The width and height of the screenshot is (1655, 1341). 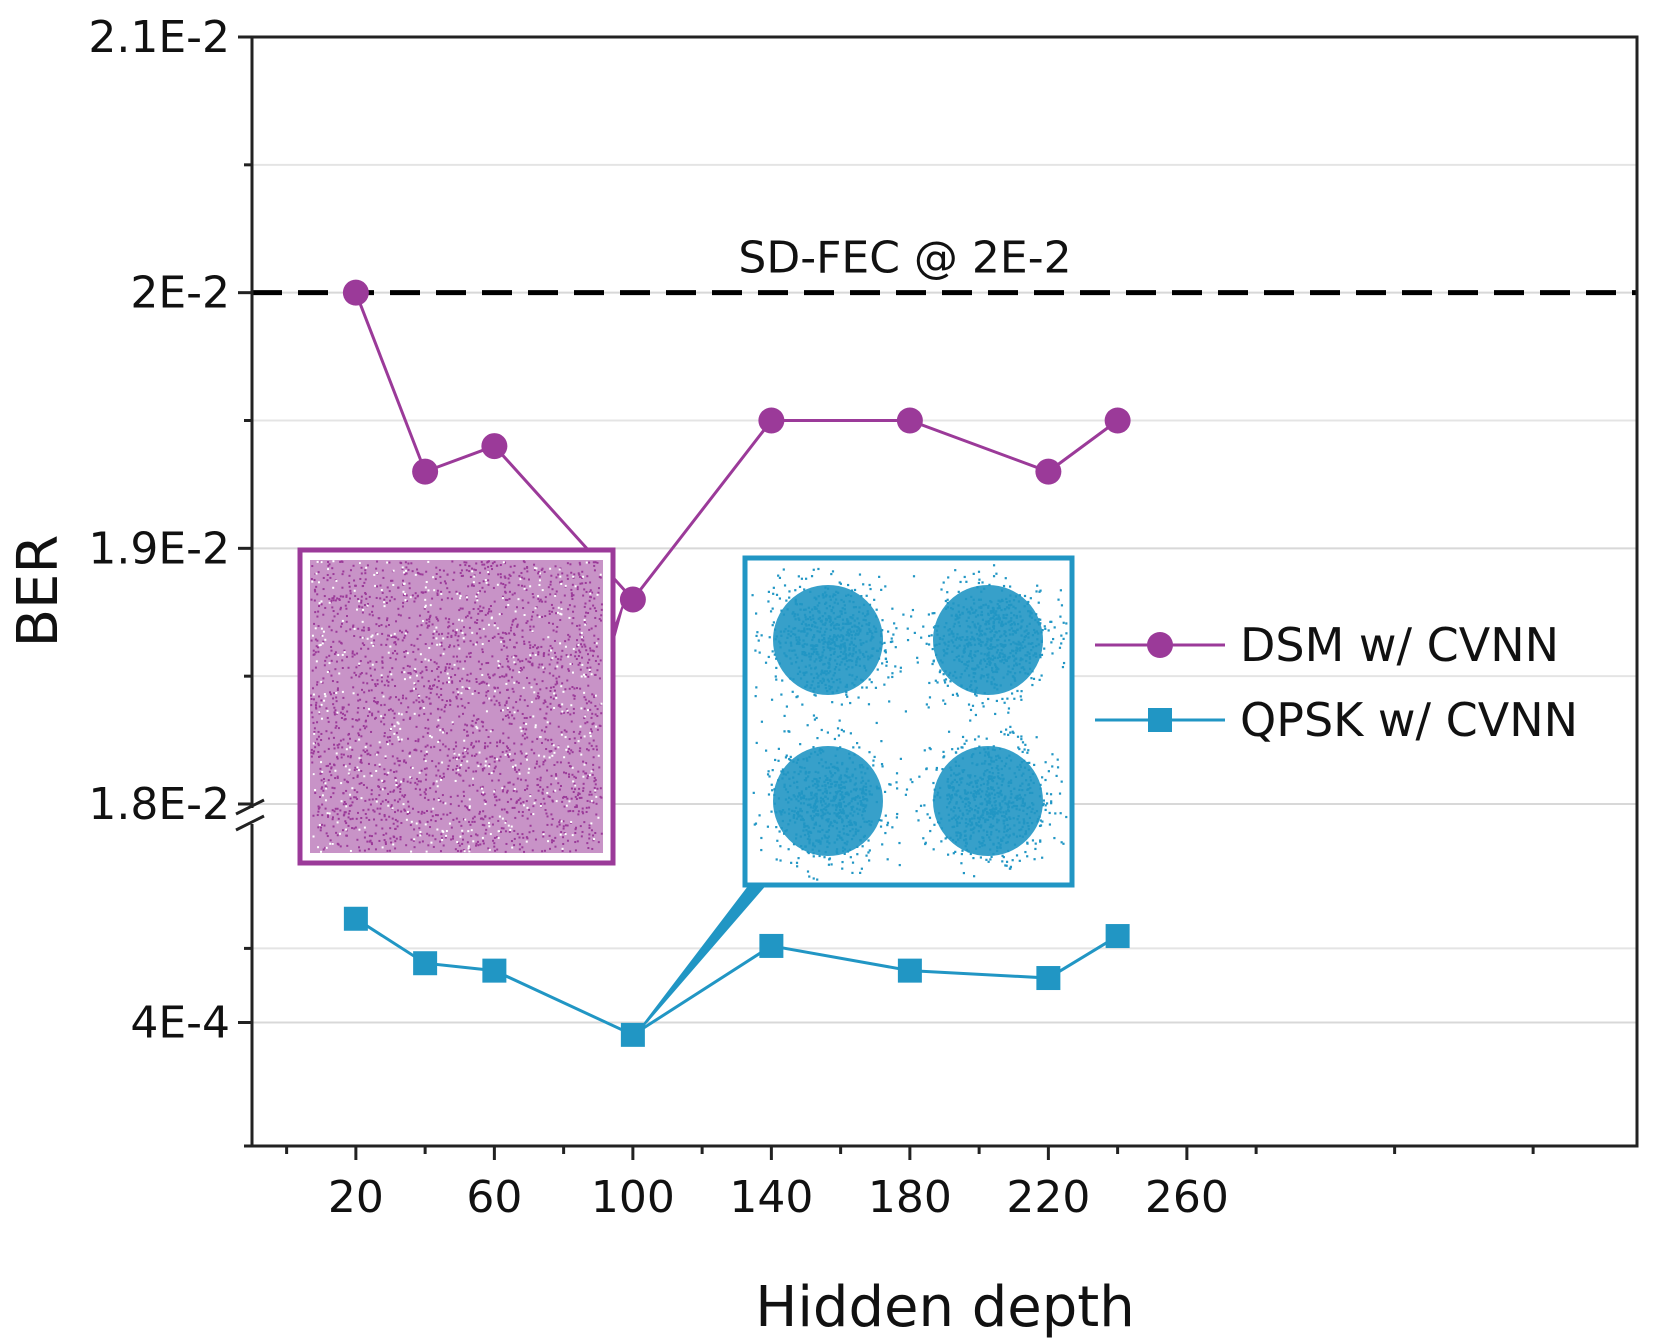 What do you see at coordinates (159, 37) in the screenshot?
I see `y-tick-label: 2.1E-2` at bounding box center [159, 37].